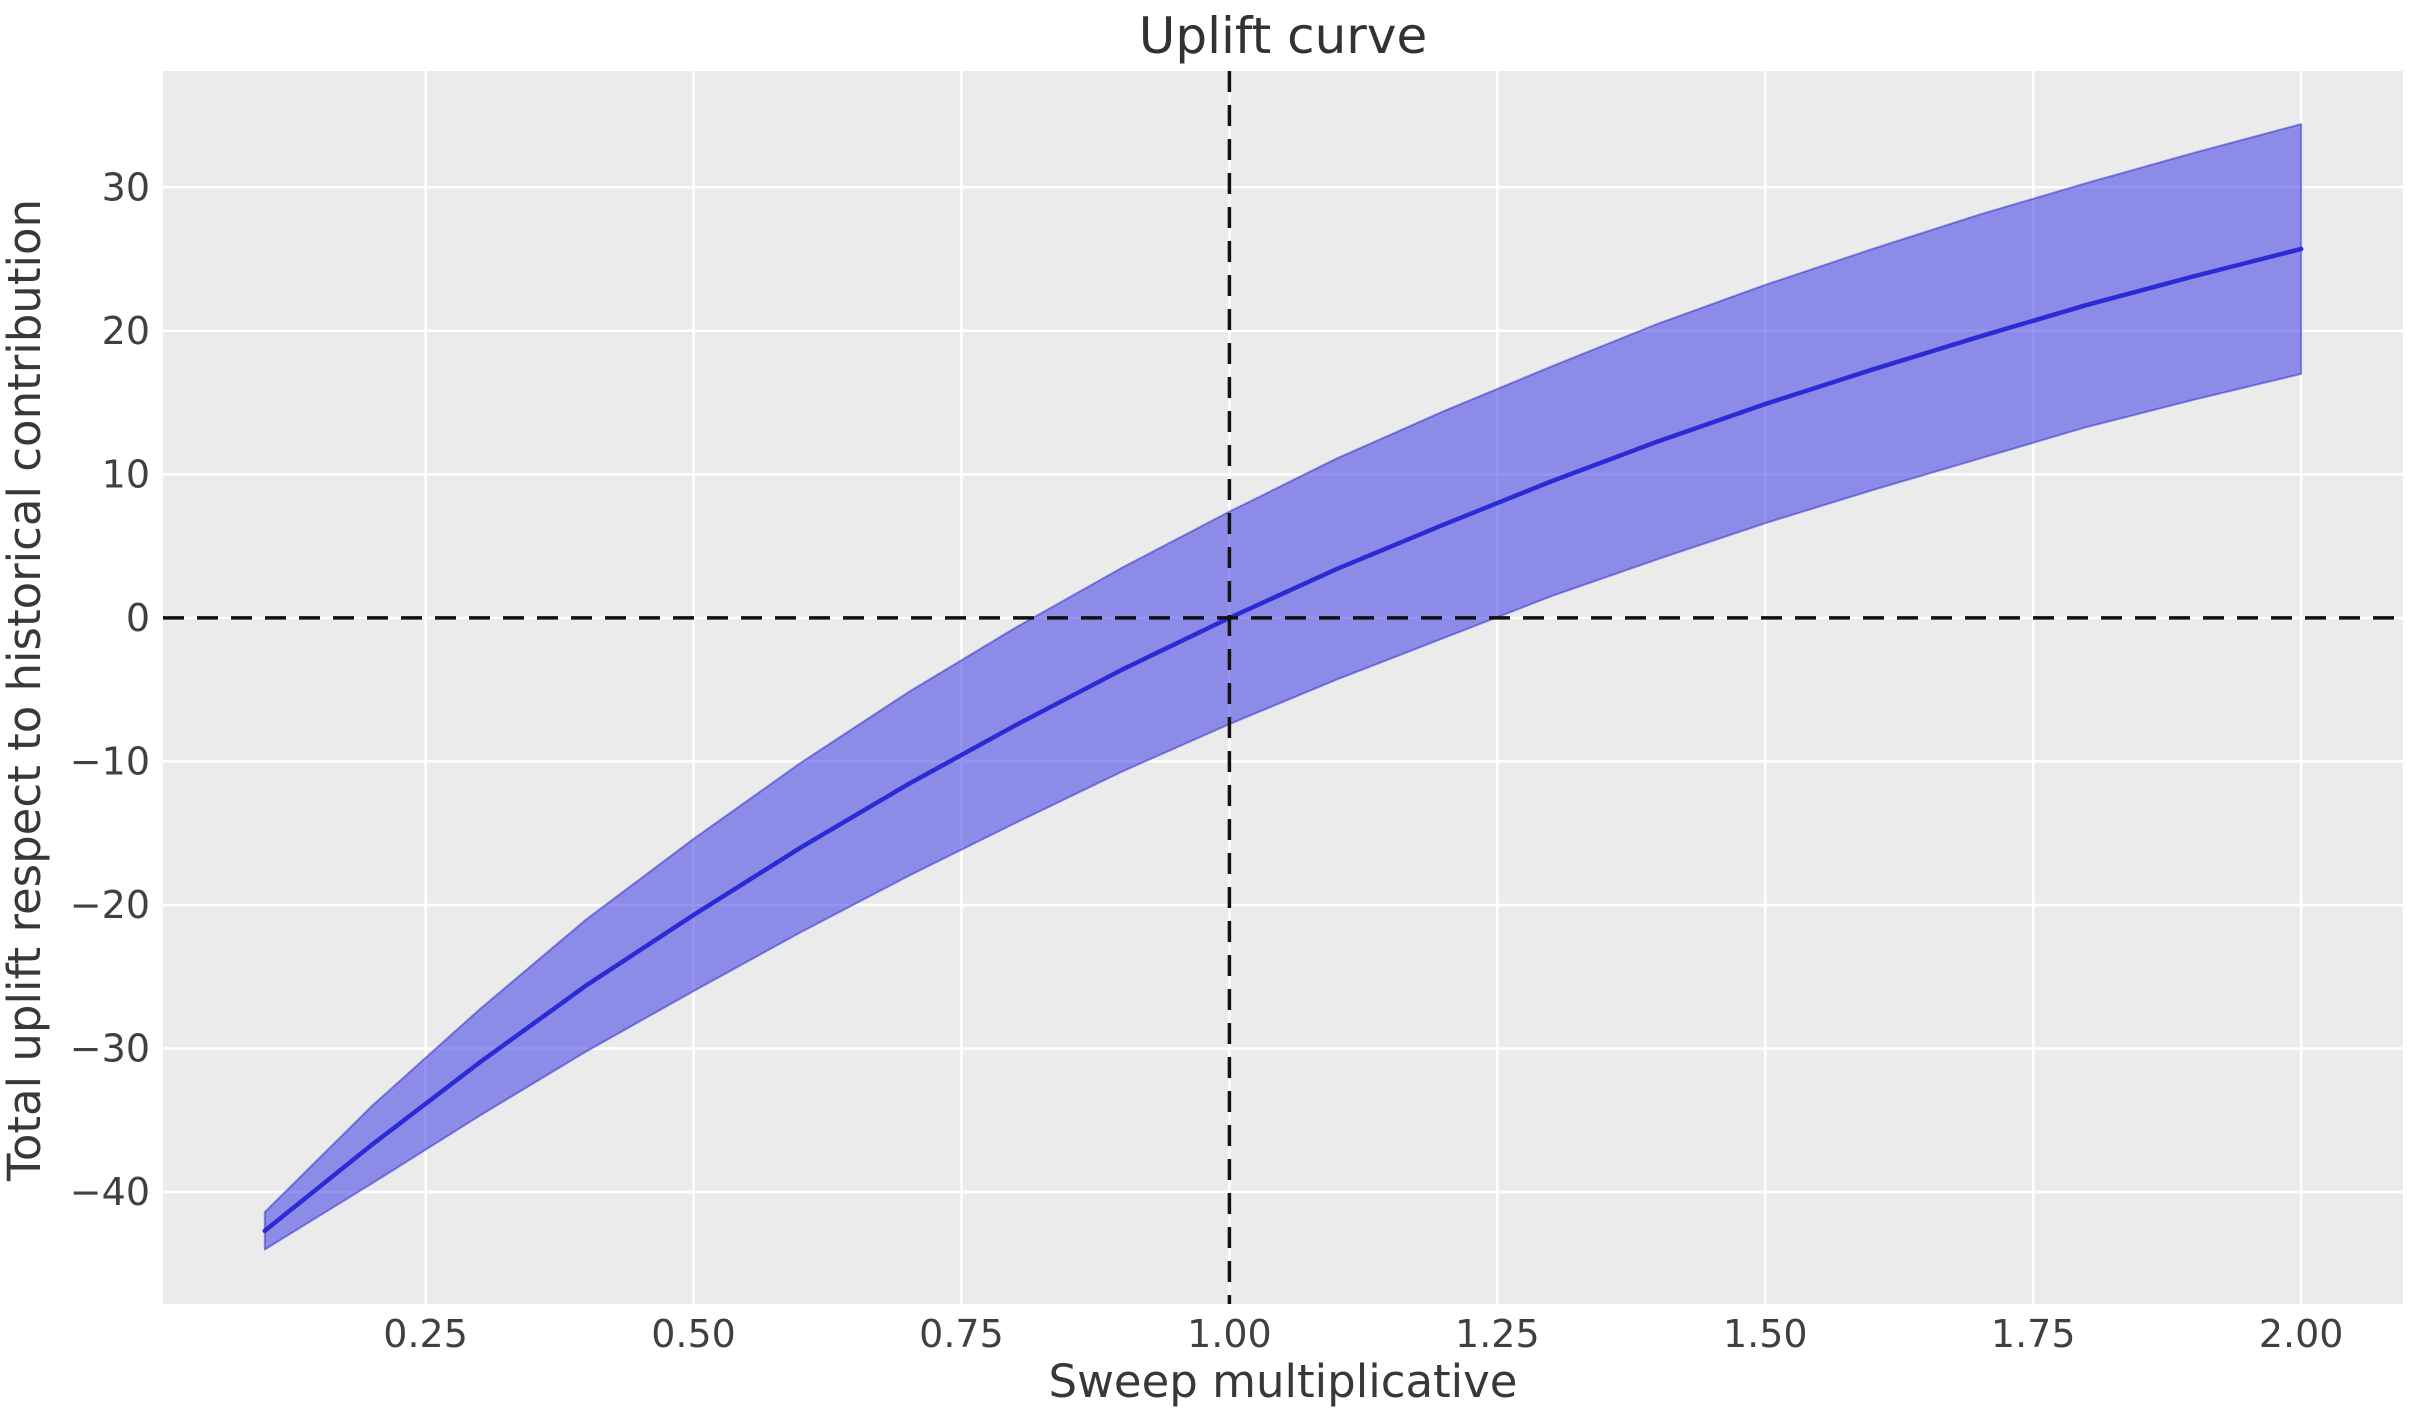 Image resolution: width=2423 pixels, height=1423 pixels. Describe the element at coordinates (1765, 1334) in the screenshot. I see `x-tick-label: 1.50` at that location.